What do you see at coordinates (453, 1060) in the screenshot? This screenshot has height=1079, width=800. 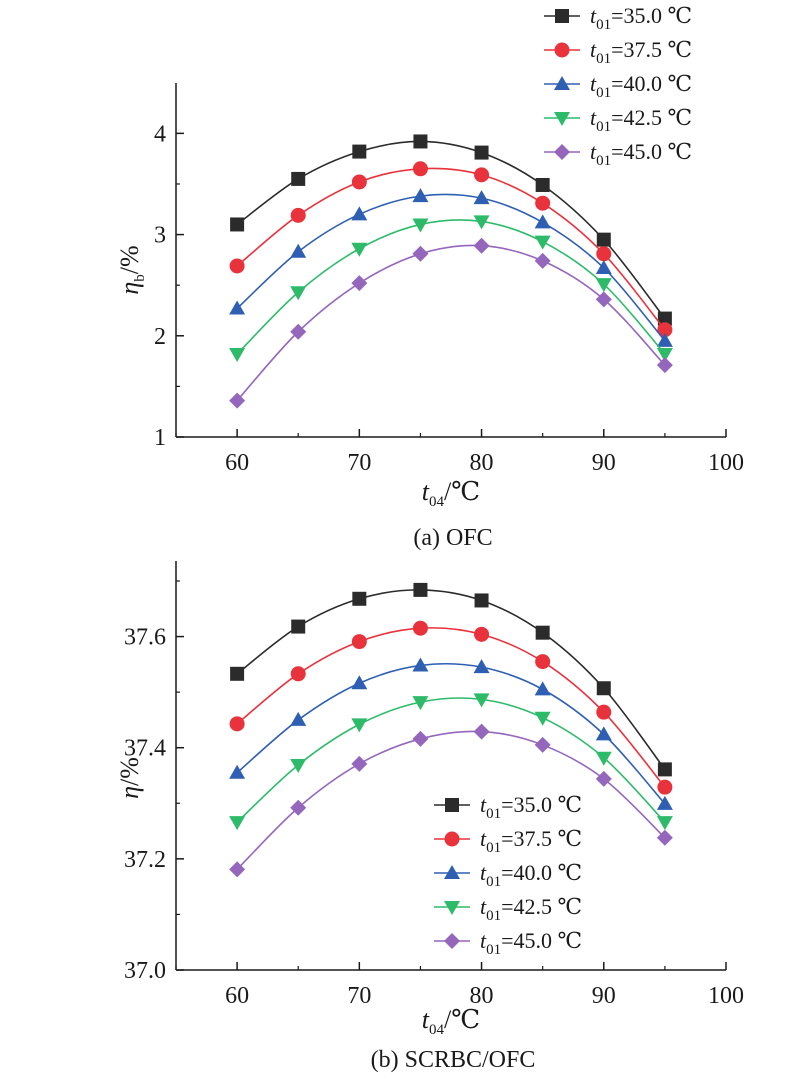 I see `chart-caption: (b) SCRBC/OFC` at bounding box center [453, 1060].